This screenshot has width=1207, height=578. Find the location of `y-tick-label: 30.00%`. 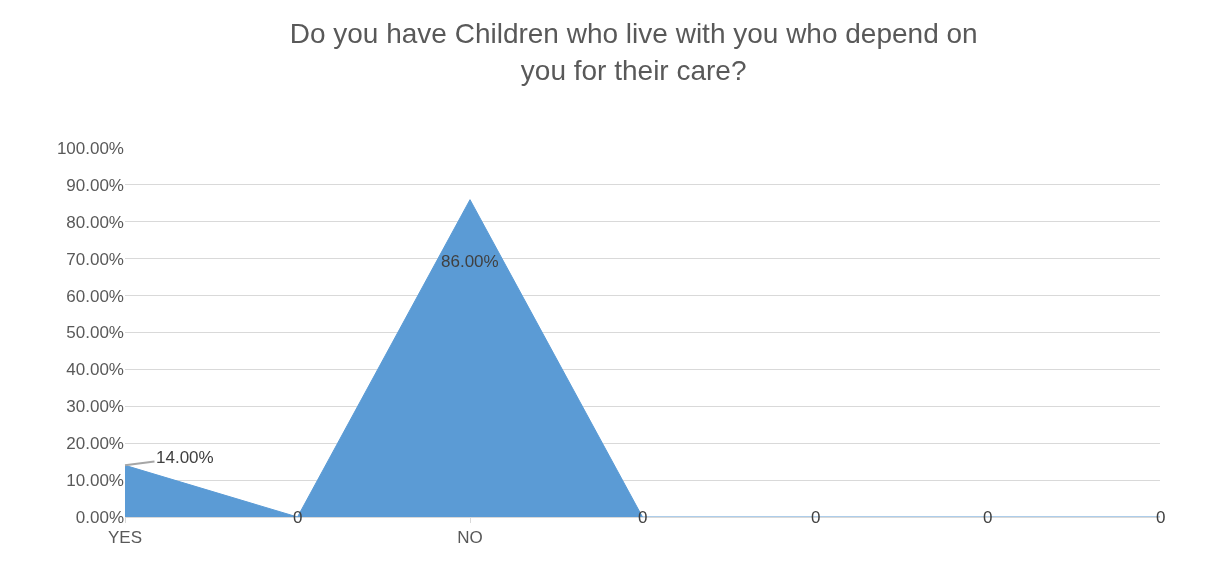

y-tick-label: 30.00% is located at coordinates (95, 407).